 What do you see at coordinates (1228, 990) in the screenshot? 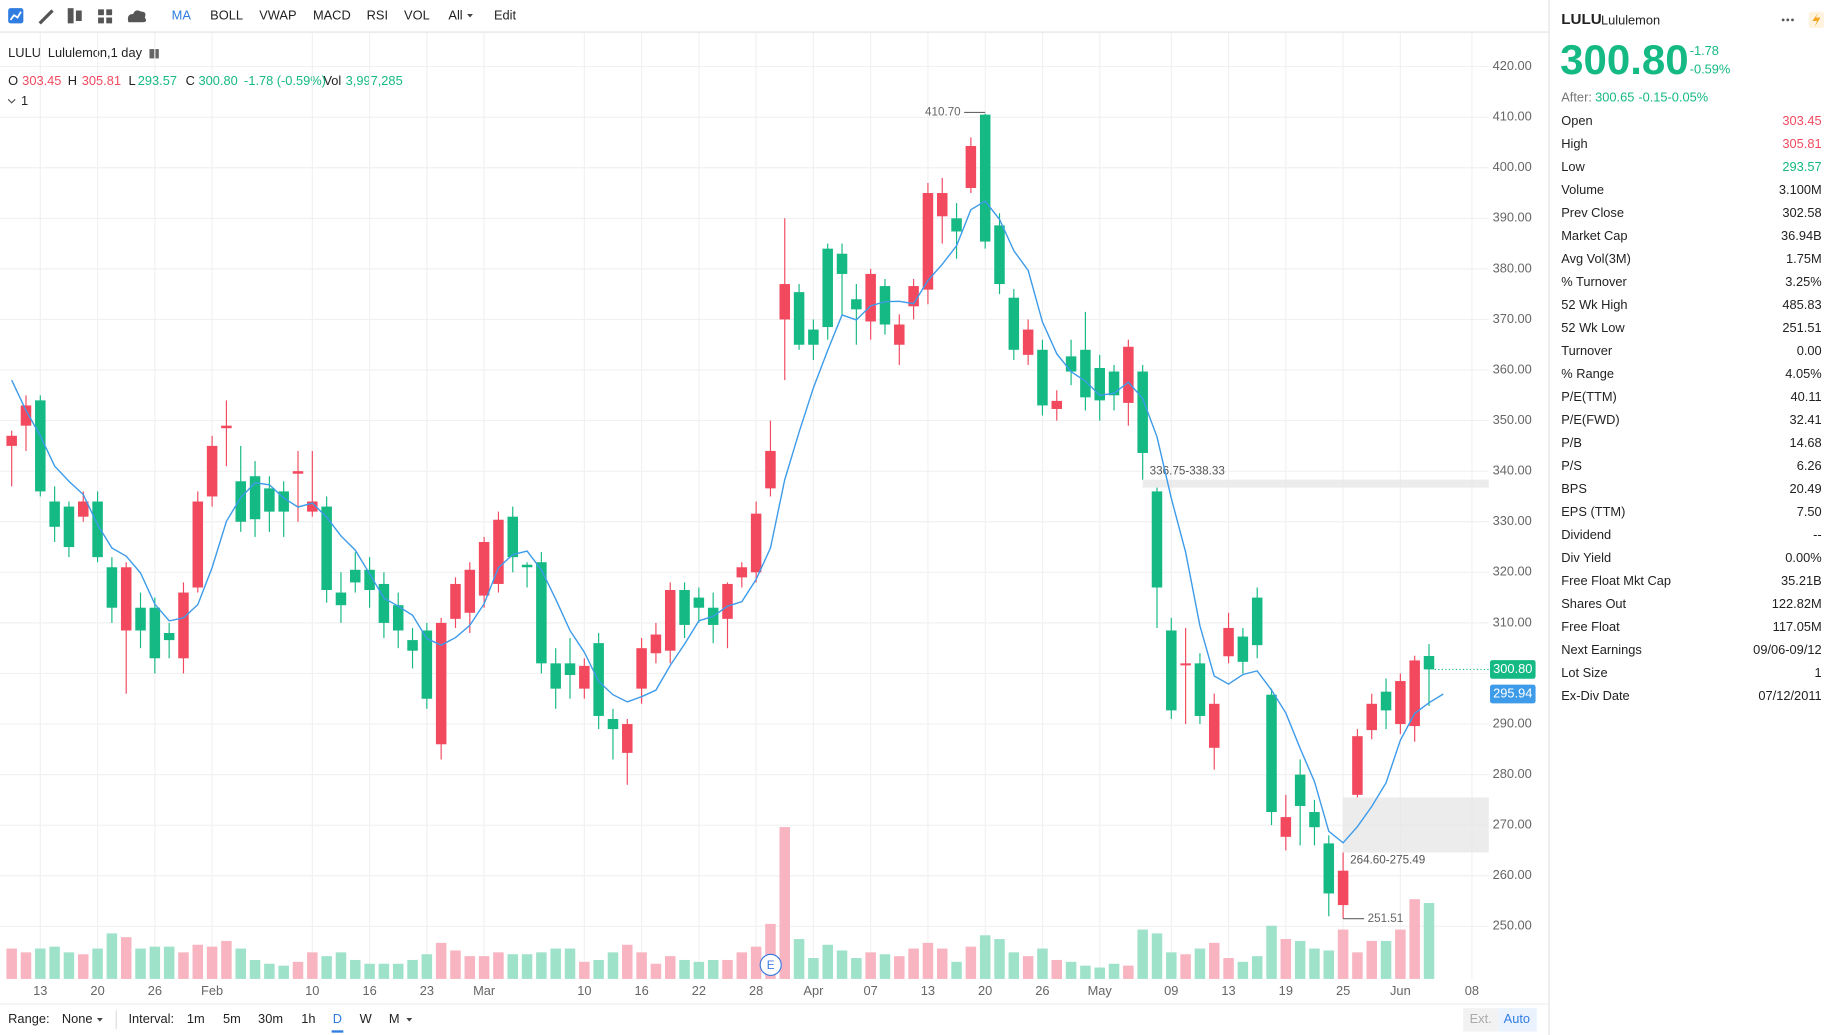
I see `x-tick-label: 13` at bounding box center [1228, 990].